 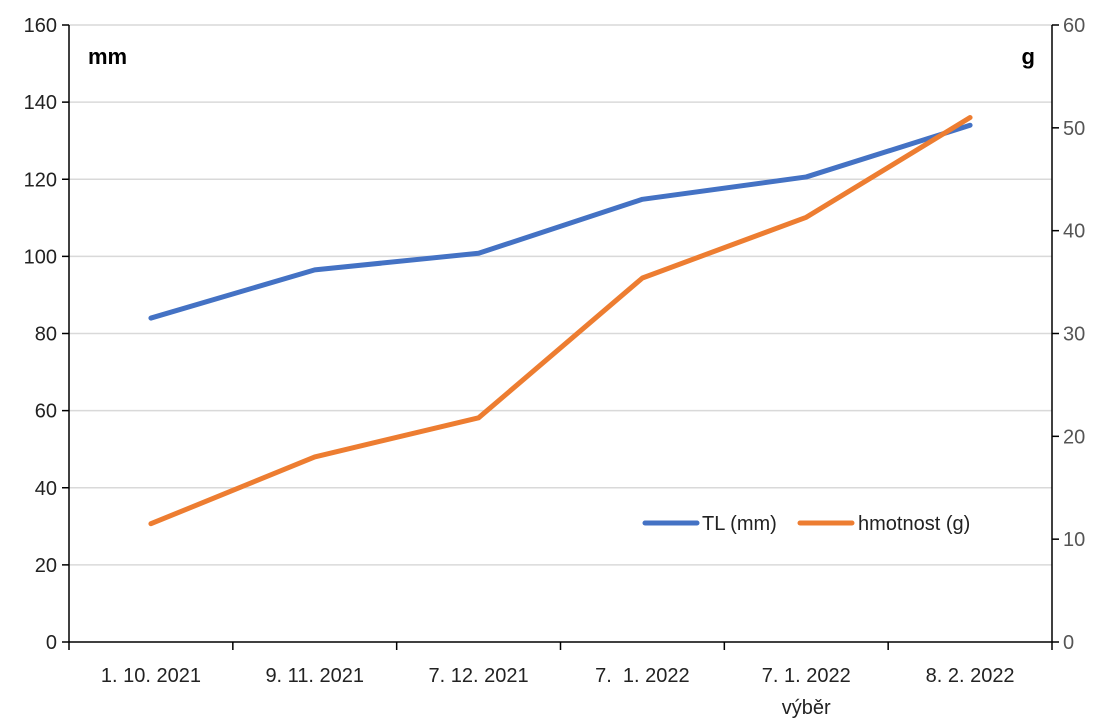 I want to click on right-tick-label: 50, so click(x=1074, y=129).